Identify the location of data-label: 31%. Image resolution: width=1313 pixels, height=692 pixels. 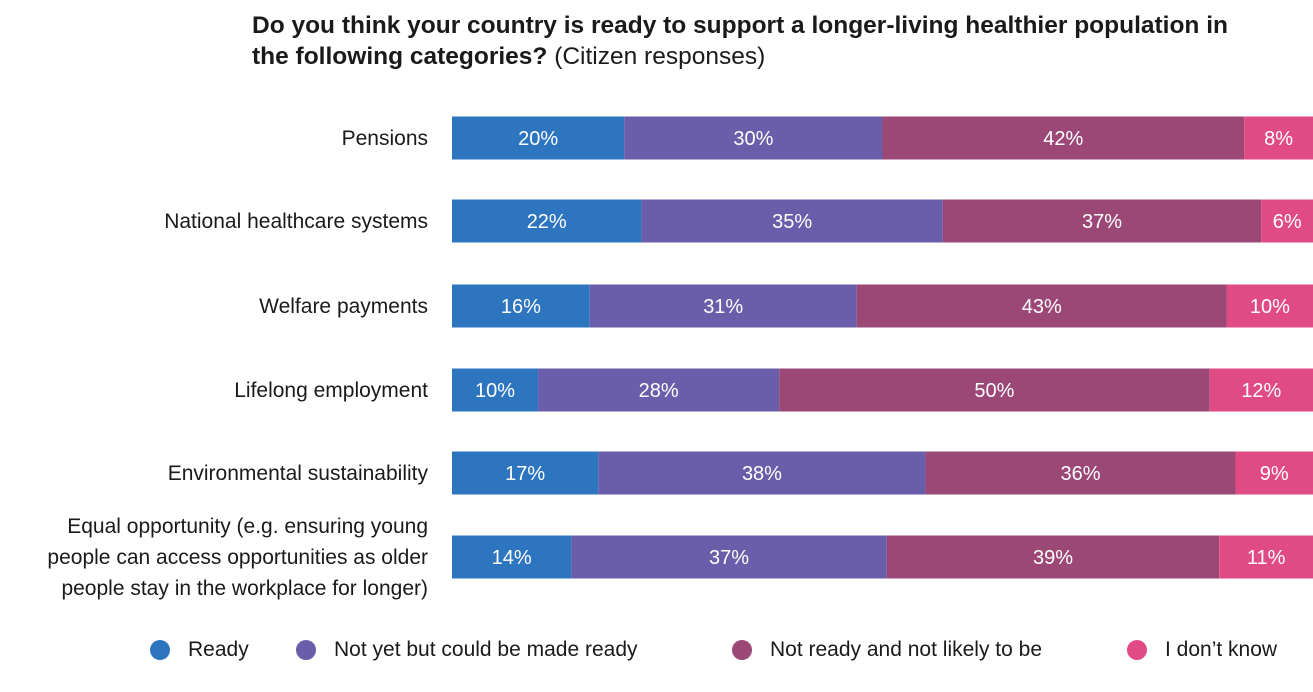
(723, 307).